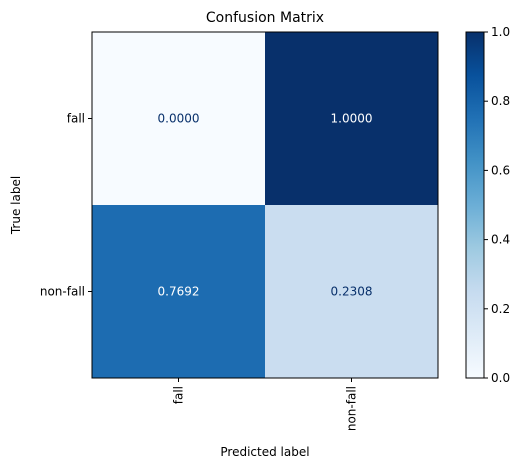 This screenshot has height=470, width=524. Describe the element at coordinates (352, 408) in the screenshot. I see `x-tick-label-1: non-fall` at that location.